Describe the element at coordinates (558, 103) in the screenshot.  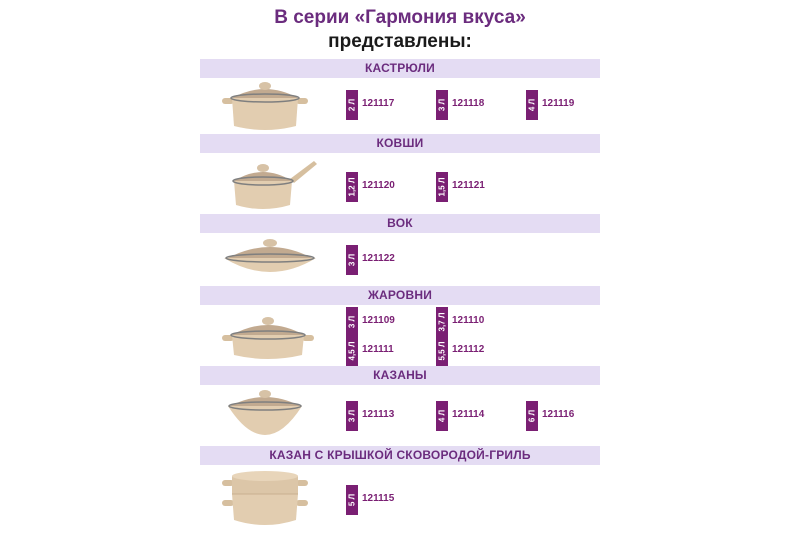
I see `product-code: 121119` at that location.